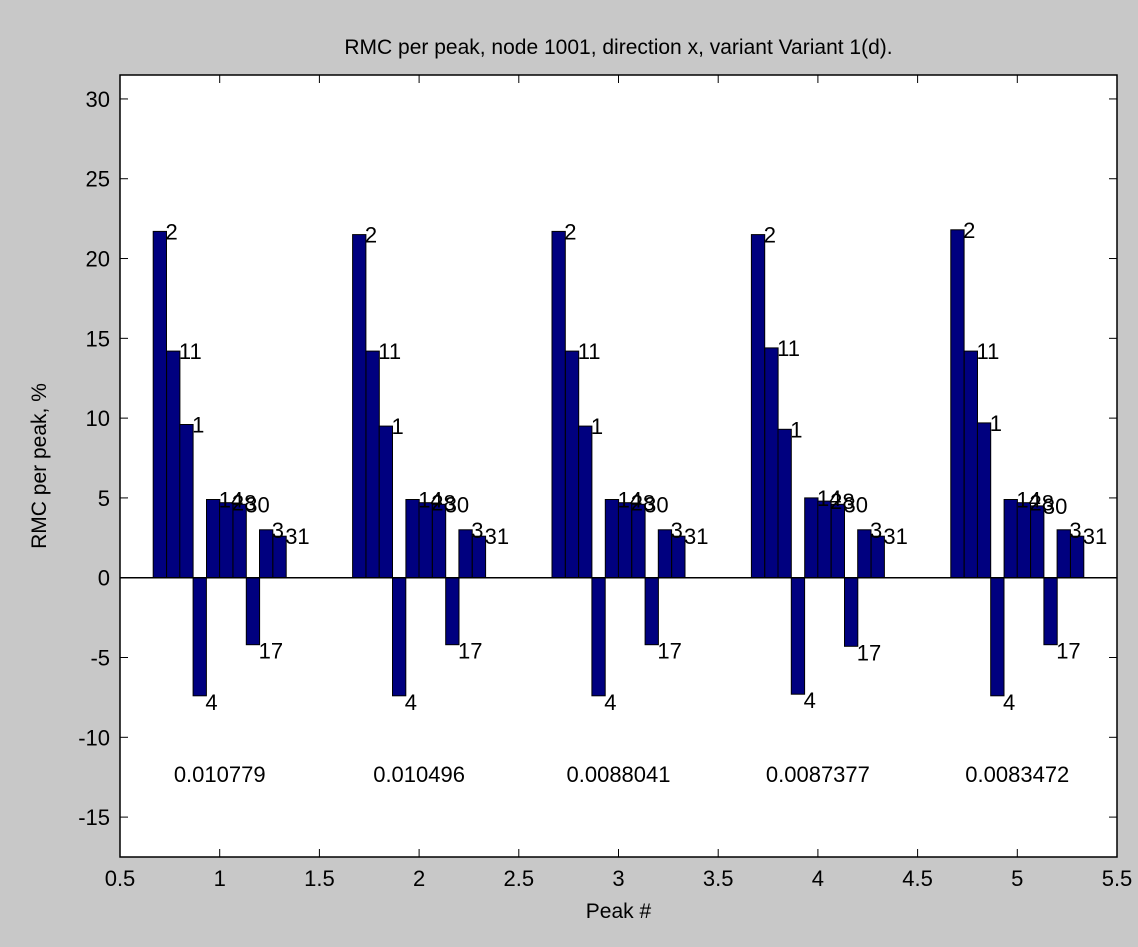 The height and width of the screenshot is (947, 1138). I want to click on x-tick-label: 5, so click(1017, 878).